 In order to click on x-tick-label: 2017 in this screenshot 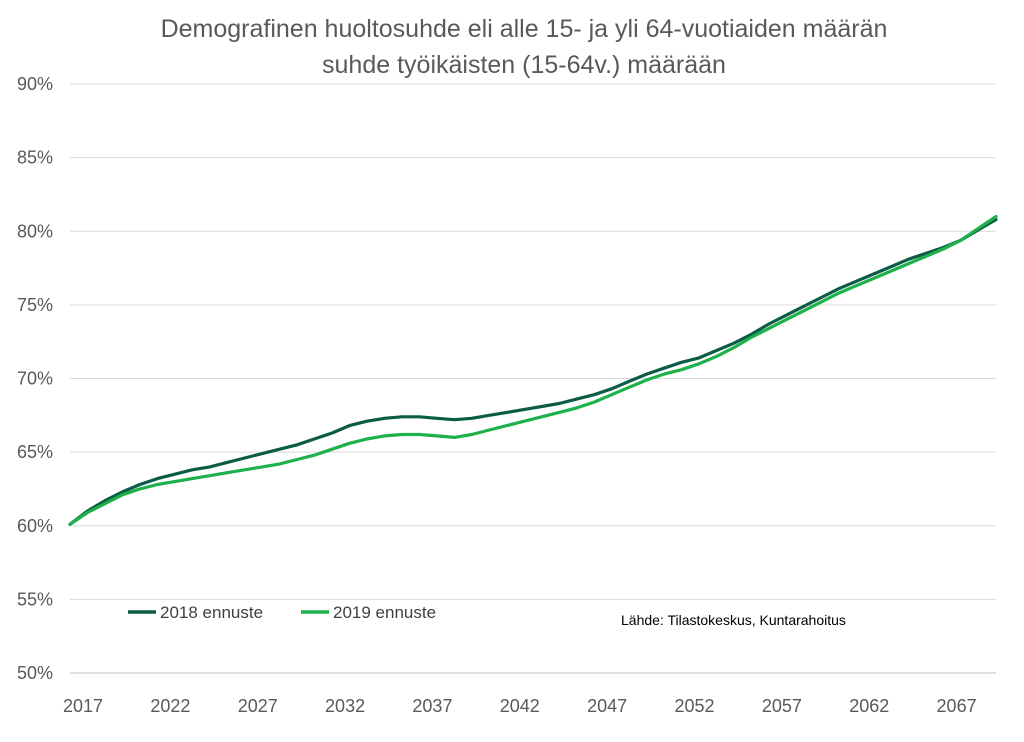, I will do `click(83, 706)`.